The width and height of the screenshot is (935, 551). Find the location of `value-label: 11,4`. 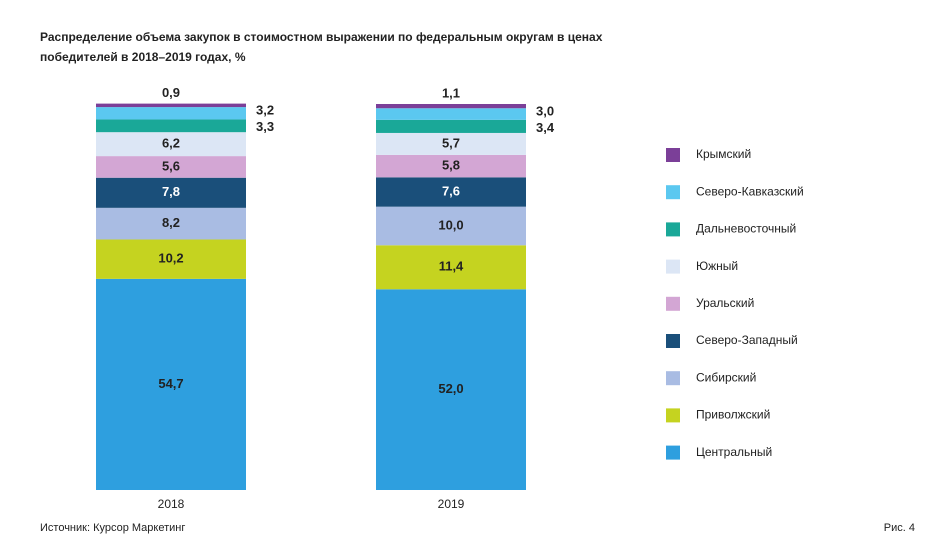

value-label: 11,4 is located at coordinates (451, 266).